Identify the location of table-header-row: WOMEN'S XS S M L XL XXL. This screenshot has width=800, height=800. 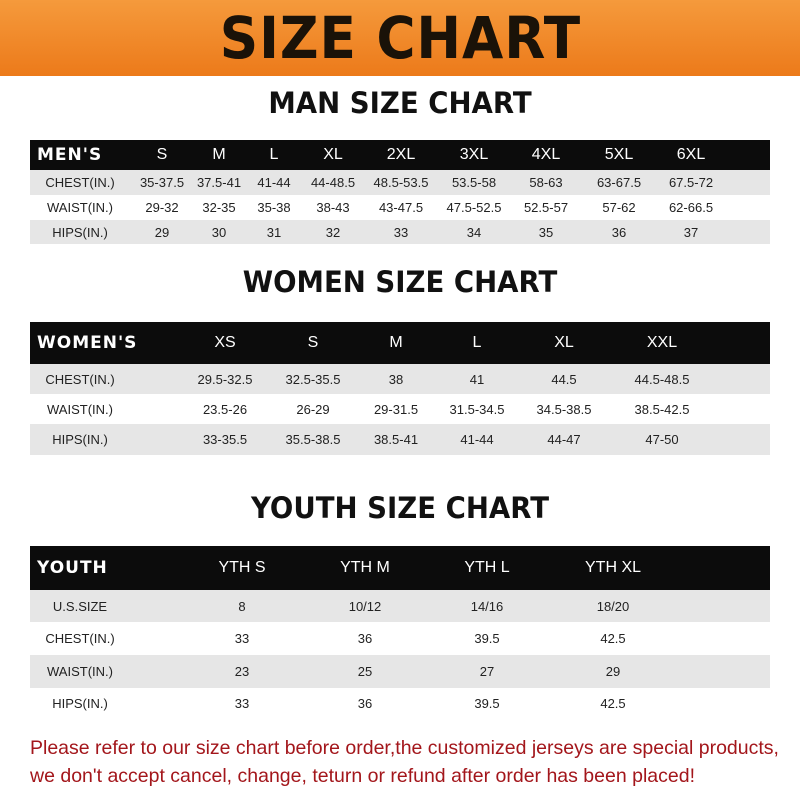
(400, 343).